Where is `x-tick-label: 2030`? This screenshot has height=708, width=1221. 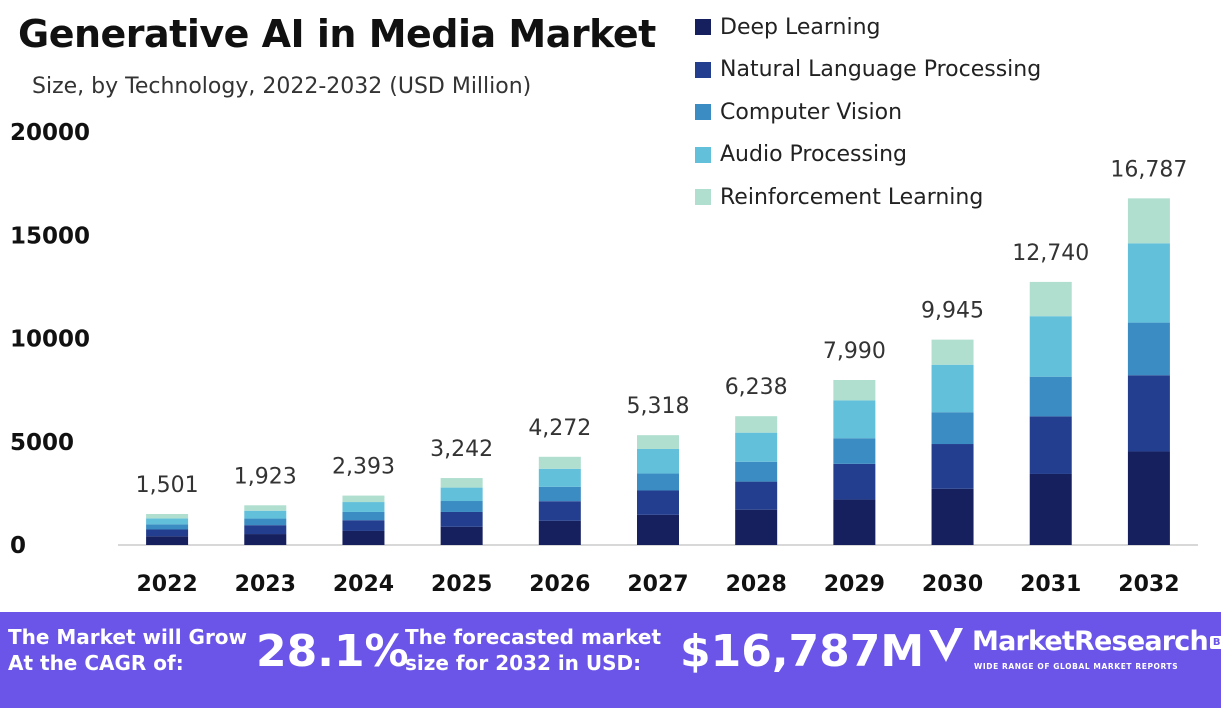 x-tick-label: 2030 is located at coordinates (952, 584).